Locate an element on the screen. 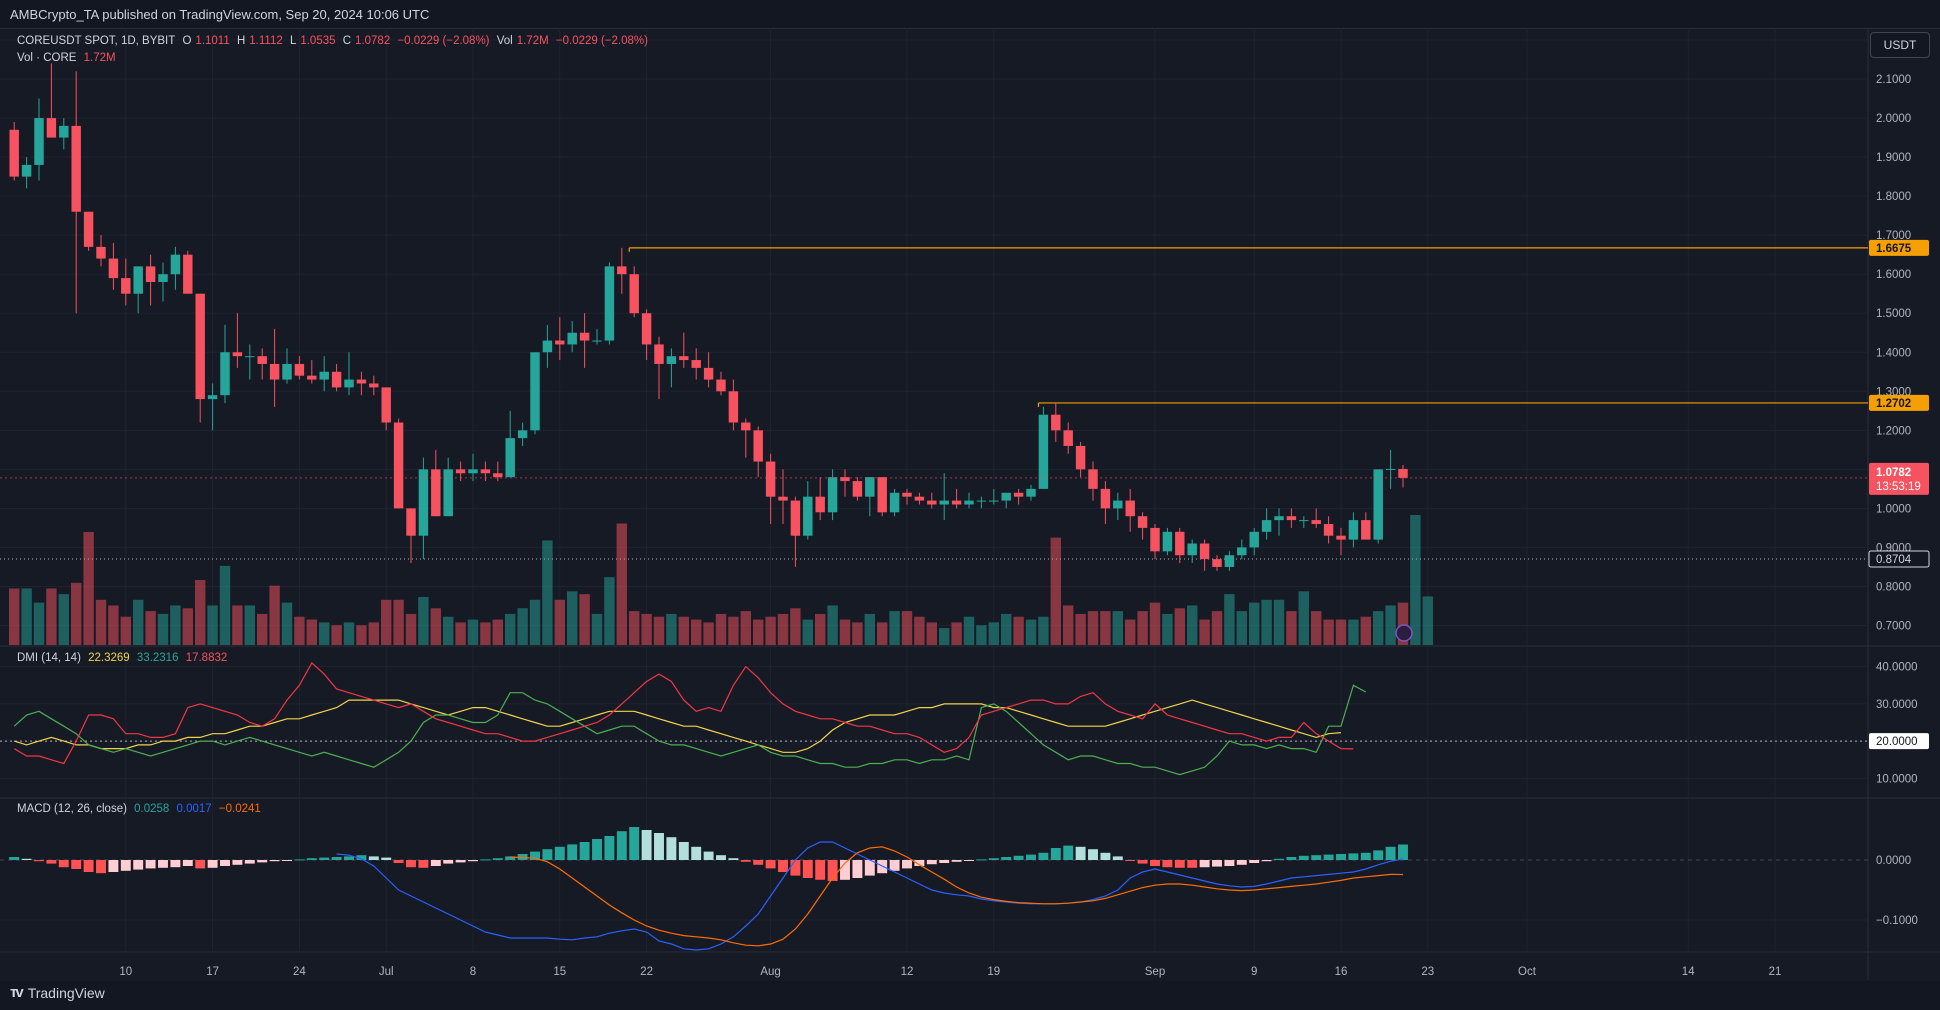 This screenshot has height=1010, width=1940. currency-button: USDT is located at coordinates (1900, 45).